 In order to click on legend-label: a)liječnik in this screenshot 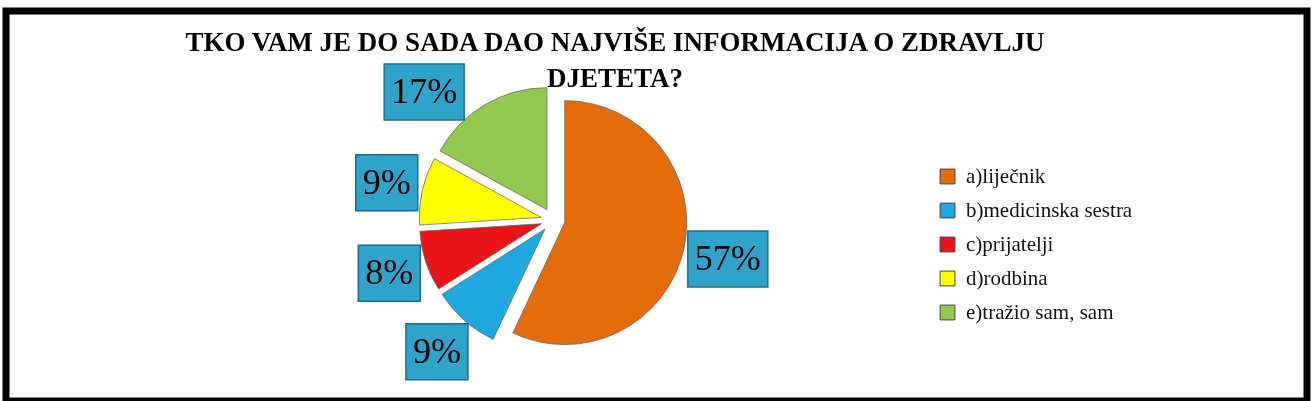, I will do `click(1006, 175)`.